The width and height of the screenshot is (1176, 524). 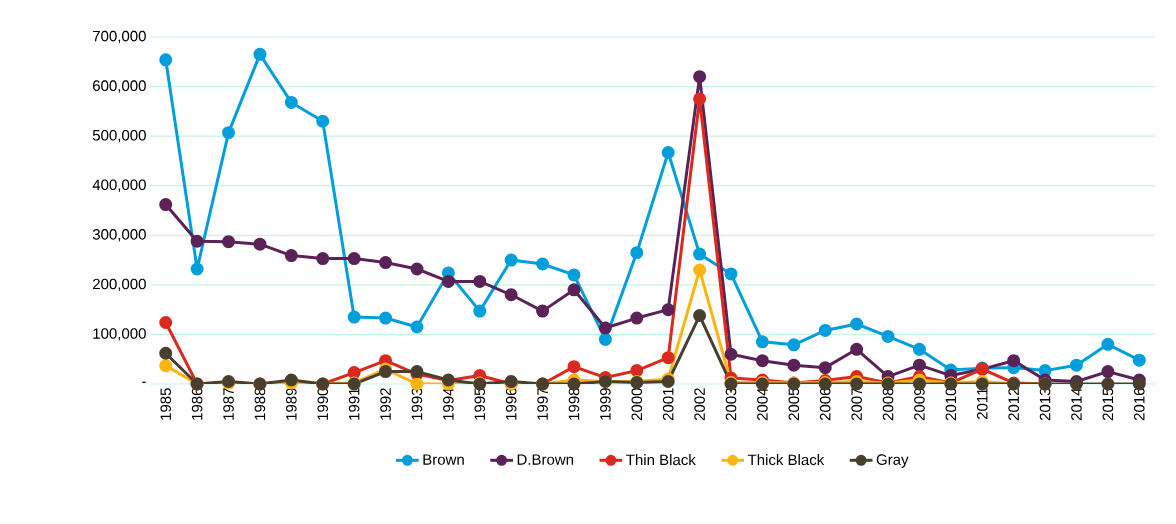 I want to click on x-tick-label: 2003, so click(x=731, y=404).